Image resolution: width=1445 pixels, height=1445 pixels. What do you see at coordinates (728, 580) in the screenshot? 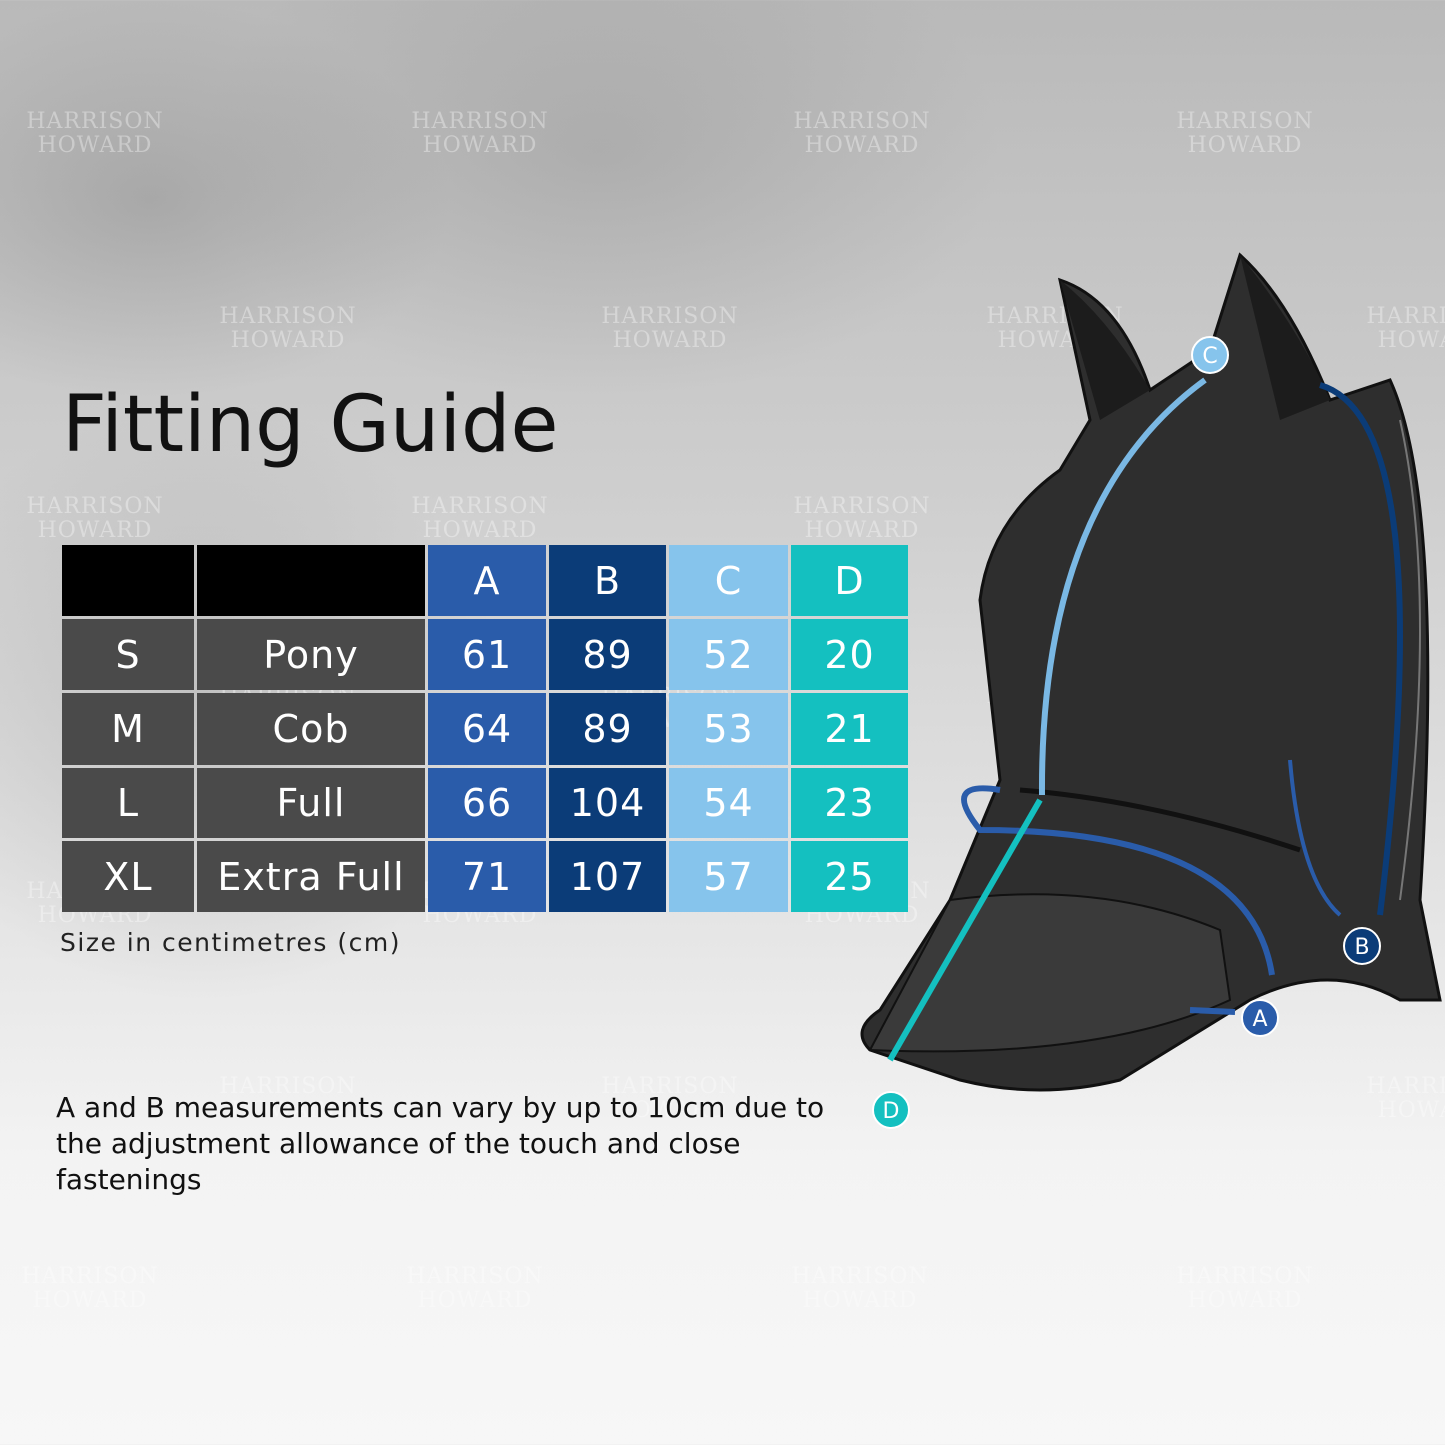
I see `column-header: C` at bounding box center [728, 580].